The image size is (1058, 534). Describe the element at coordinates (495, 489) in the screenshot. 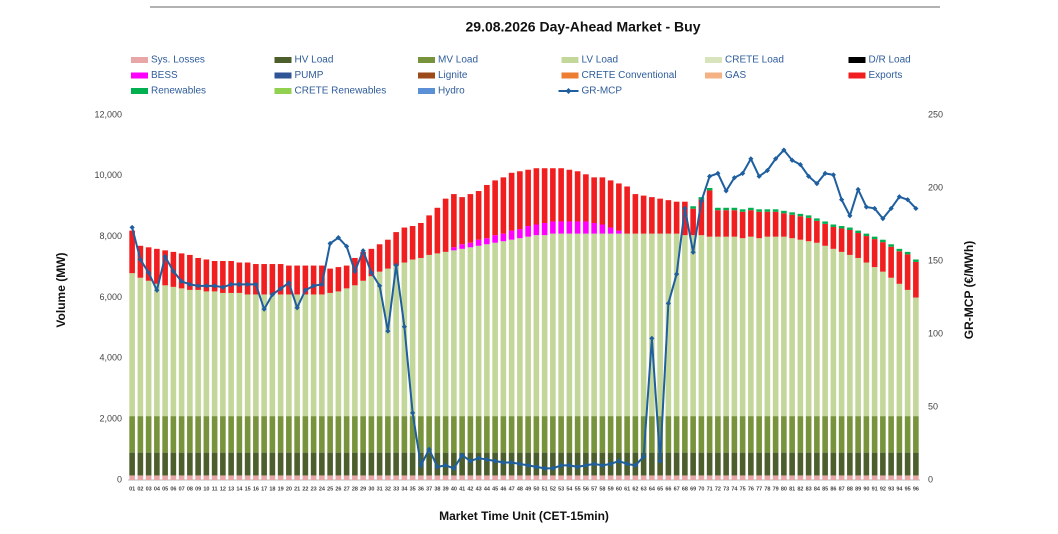

I see `x-tick-label: 45` at that location.